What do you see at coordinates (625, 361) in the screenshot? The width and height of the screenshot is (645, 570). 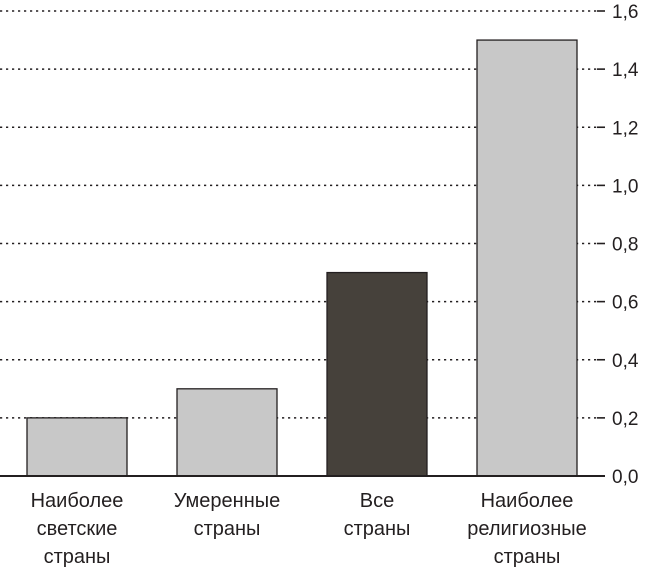 I see `y-tick-label: 0,4` at bounding box center [625, 361].